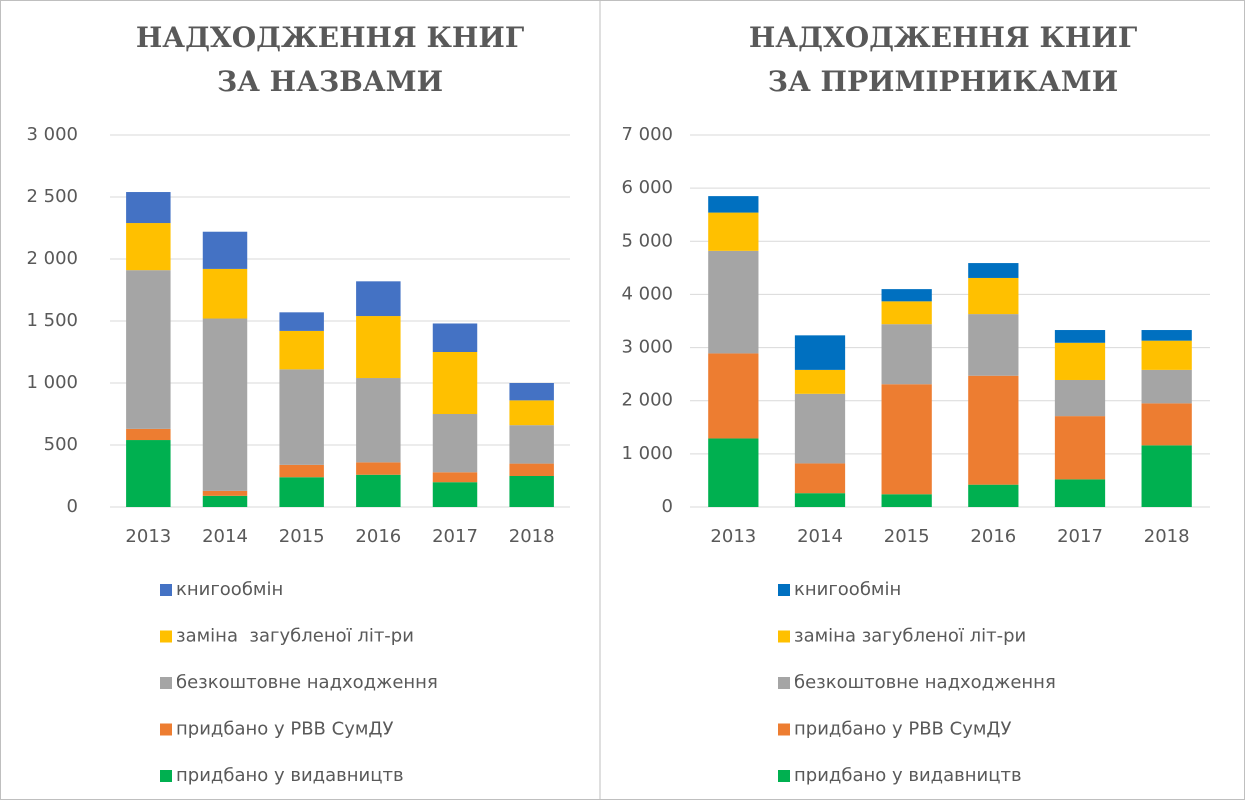 Image resolution: width=1245 pixels, height=800 pixels. What do you see at coordinates (647, 187) in the screenshot?
I see `y-tick-label: 6 000` at bounding box center [647, 187].